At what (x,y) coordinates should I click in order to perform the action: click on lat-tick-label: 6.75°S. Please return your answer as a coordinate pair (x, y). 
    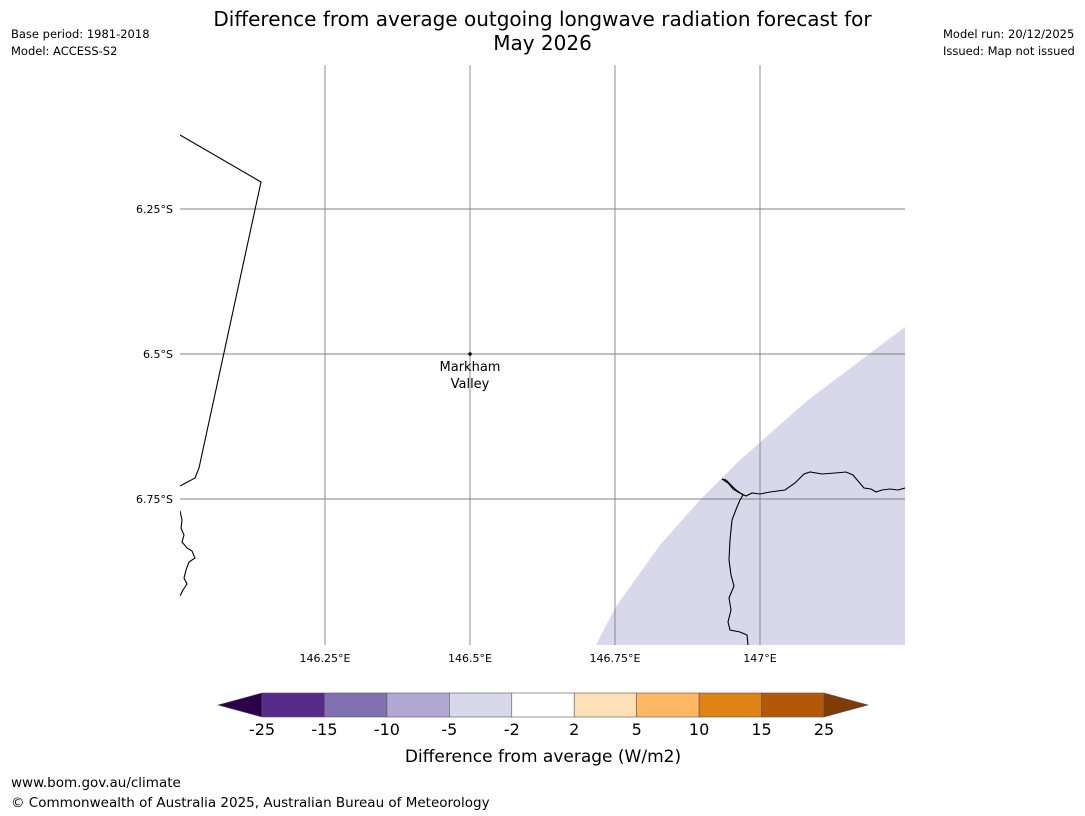
    Looking at the image, I should click on (154, 499).